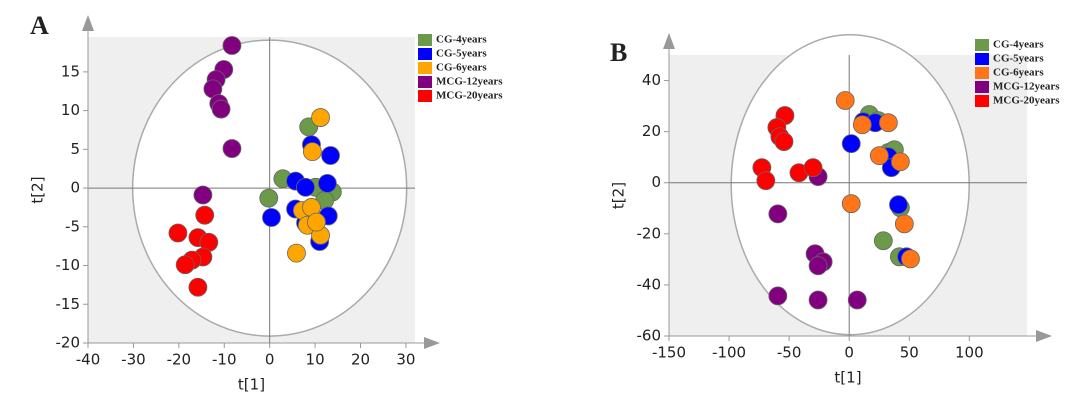 Image resolution: width=1069 pixels, height=407 pixels. Describe the element at coordinates (789, 353) in the screenshot. I see `x-tick-label: -50` at that location.